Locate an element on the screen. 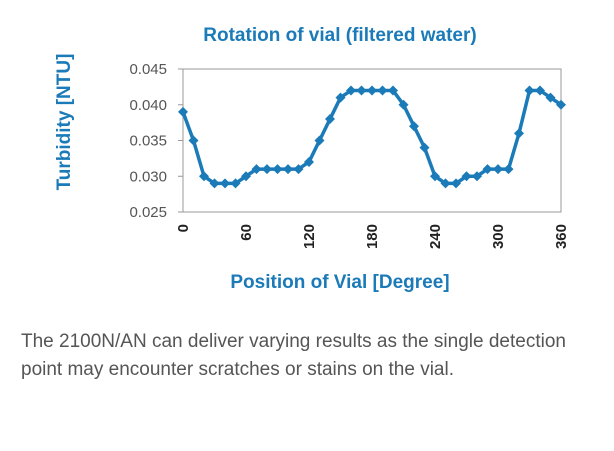 Image resolution: width=614 pixels, height=451 pixels. x-tick-label: 60 is located at coordinates (246, 232).